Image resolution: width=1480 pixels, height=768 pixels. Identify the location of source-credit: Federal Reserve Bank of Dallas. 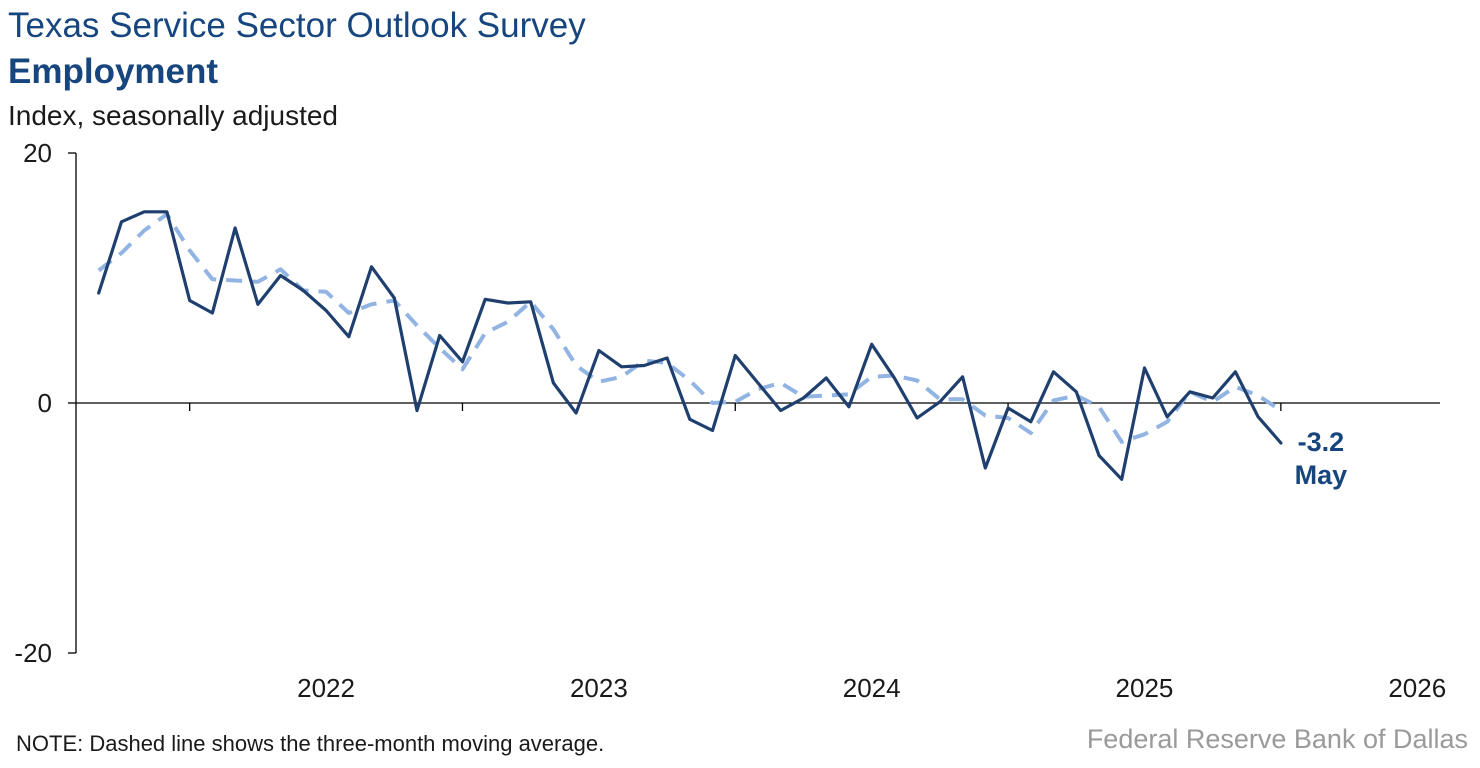
(1277, 739).